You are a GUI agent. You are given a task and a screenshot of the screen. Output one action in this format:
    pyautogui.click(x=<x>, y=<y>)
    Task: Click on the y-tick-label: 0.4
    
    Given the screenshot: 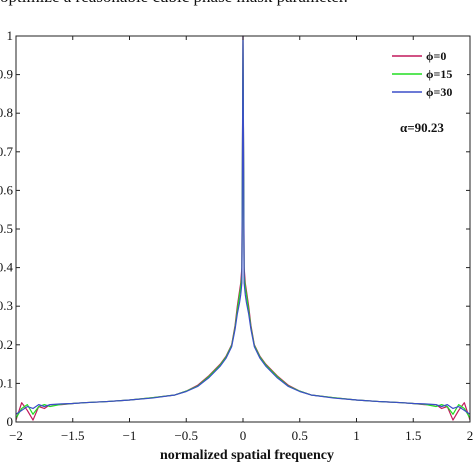 What is the action you would take?
    pyautogui.click(x=7, y=267)
    